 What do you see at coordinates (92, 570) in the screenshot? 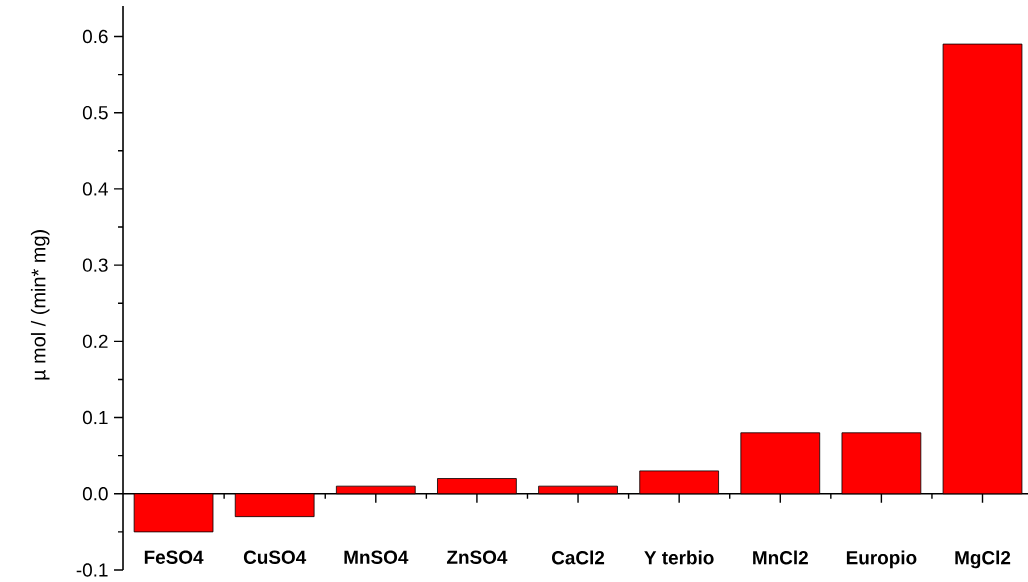
I see `y-tick-label: -0.1` at bounding box center [92, 570].